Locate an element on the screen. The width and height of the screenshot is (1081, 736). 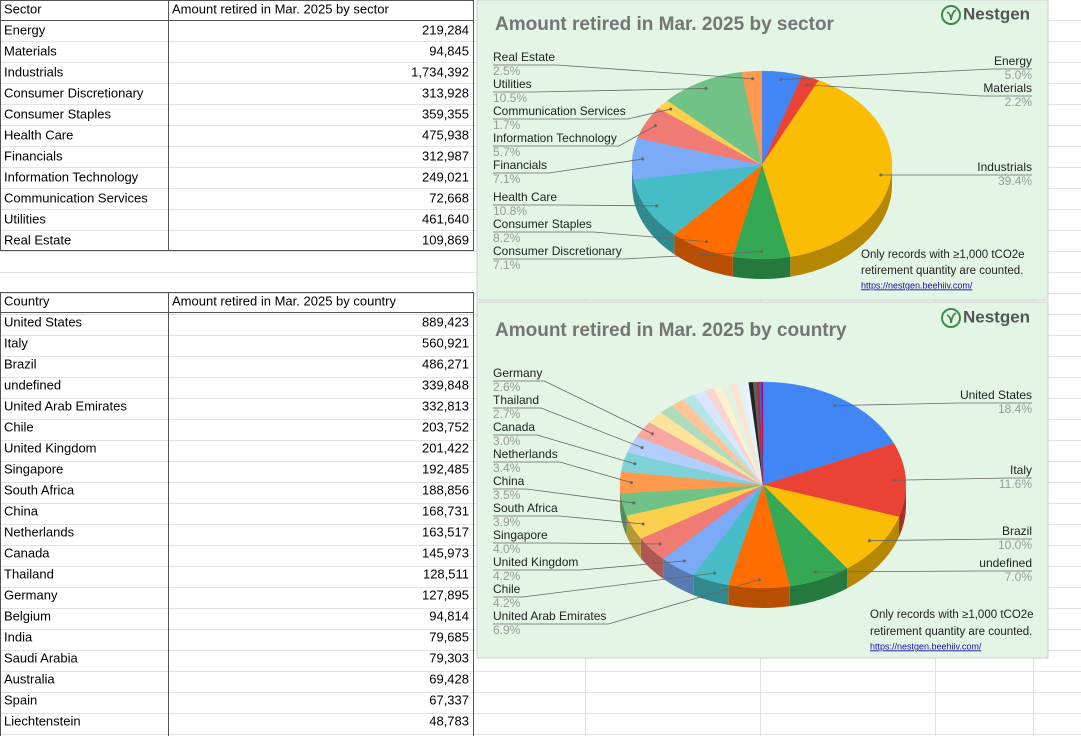
slice-value-label: 7.1% is located at coordinates (507, 179).